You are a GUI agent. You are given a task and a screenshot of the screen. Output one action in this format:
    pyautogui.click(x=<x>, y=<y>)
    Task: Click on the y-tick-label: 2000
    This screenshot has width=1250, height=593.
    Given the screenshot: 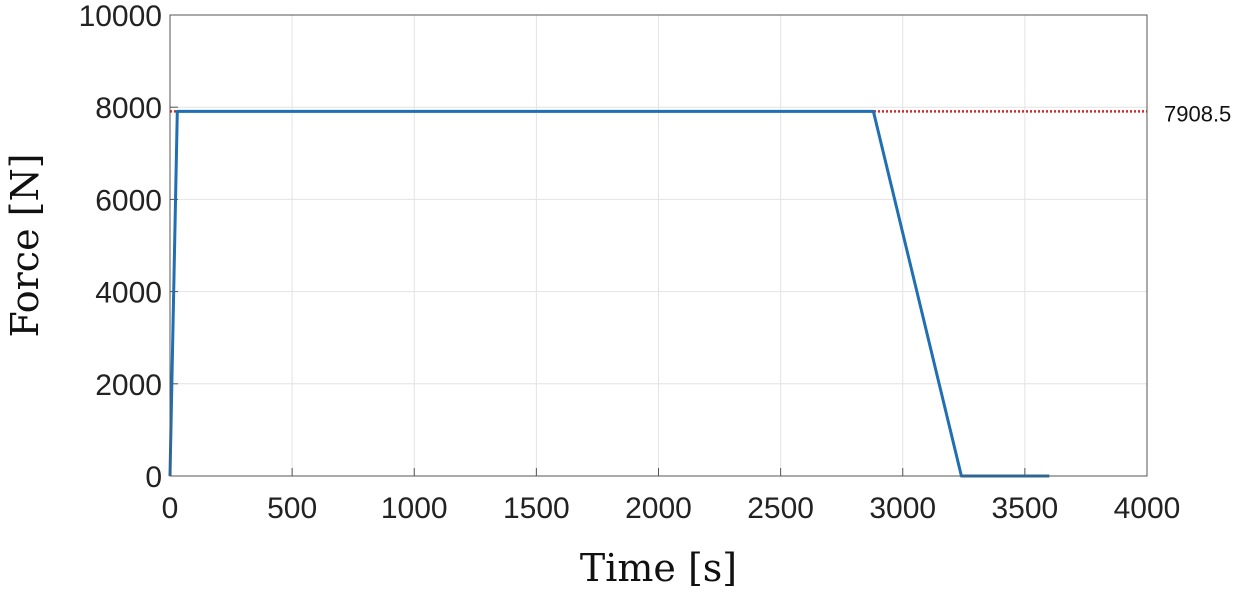 What is the action you would take?
    pyautogui.click(x=128, y=385)
    